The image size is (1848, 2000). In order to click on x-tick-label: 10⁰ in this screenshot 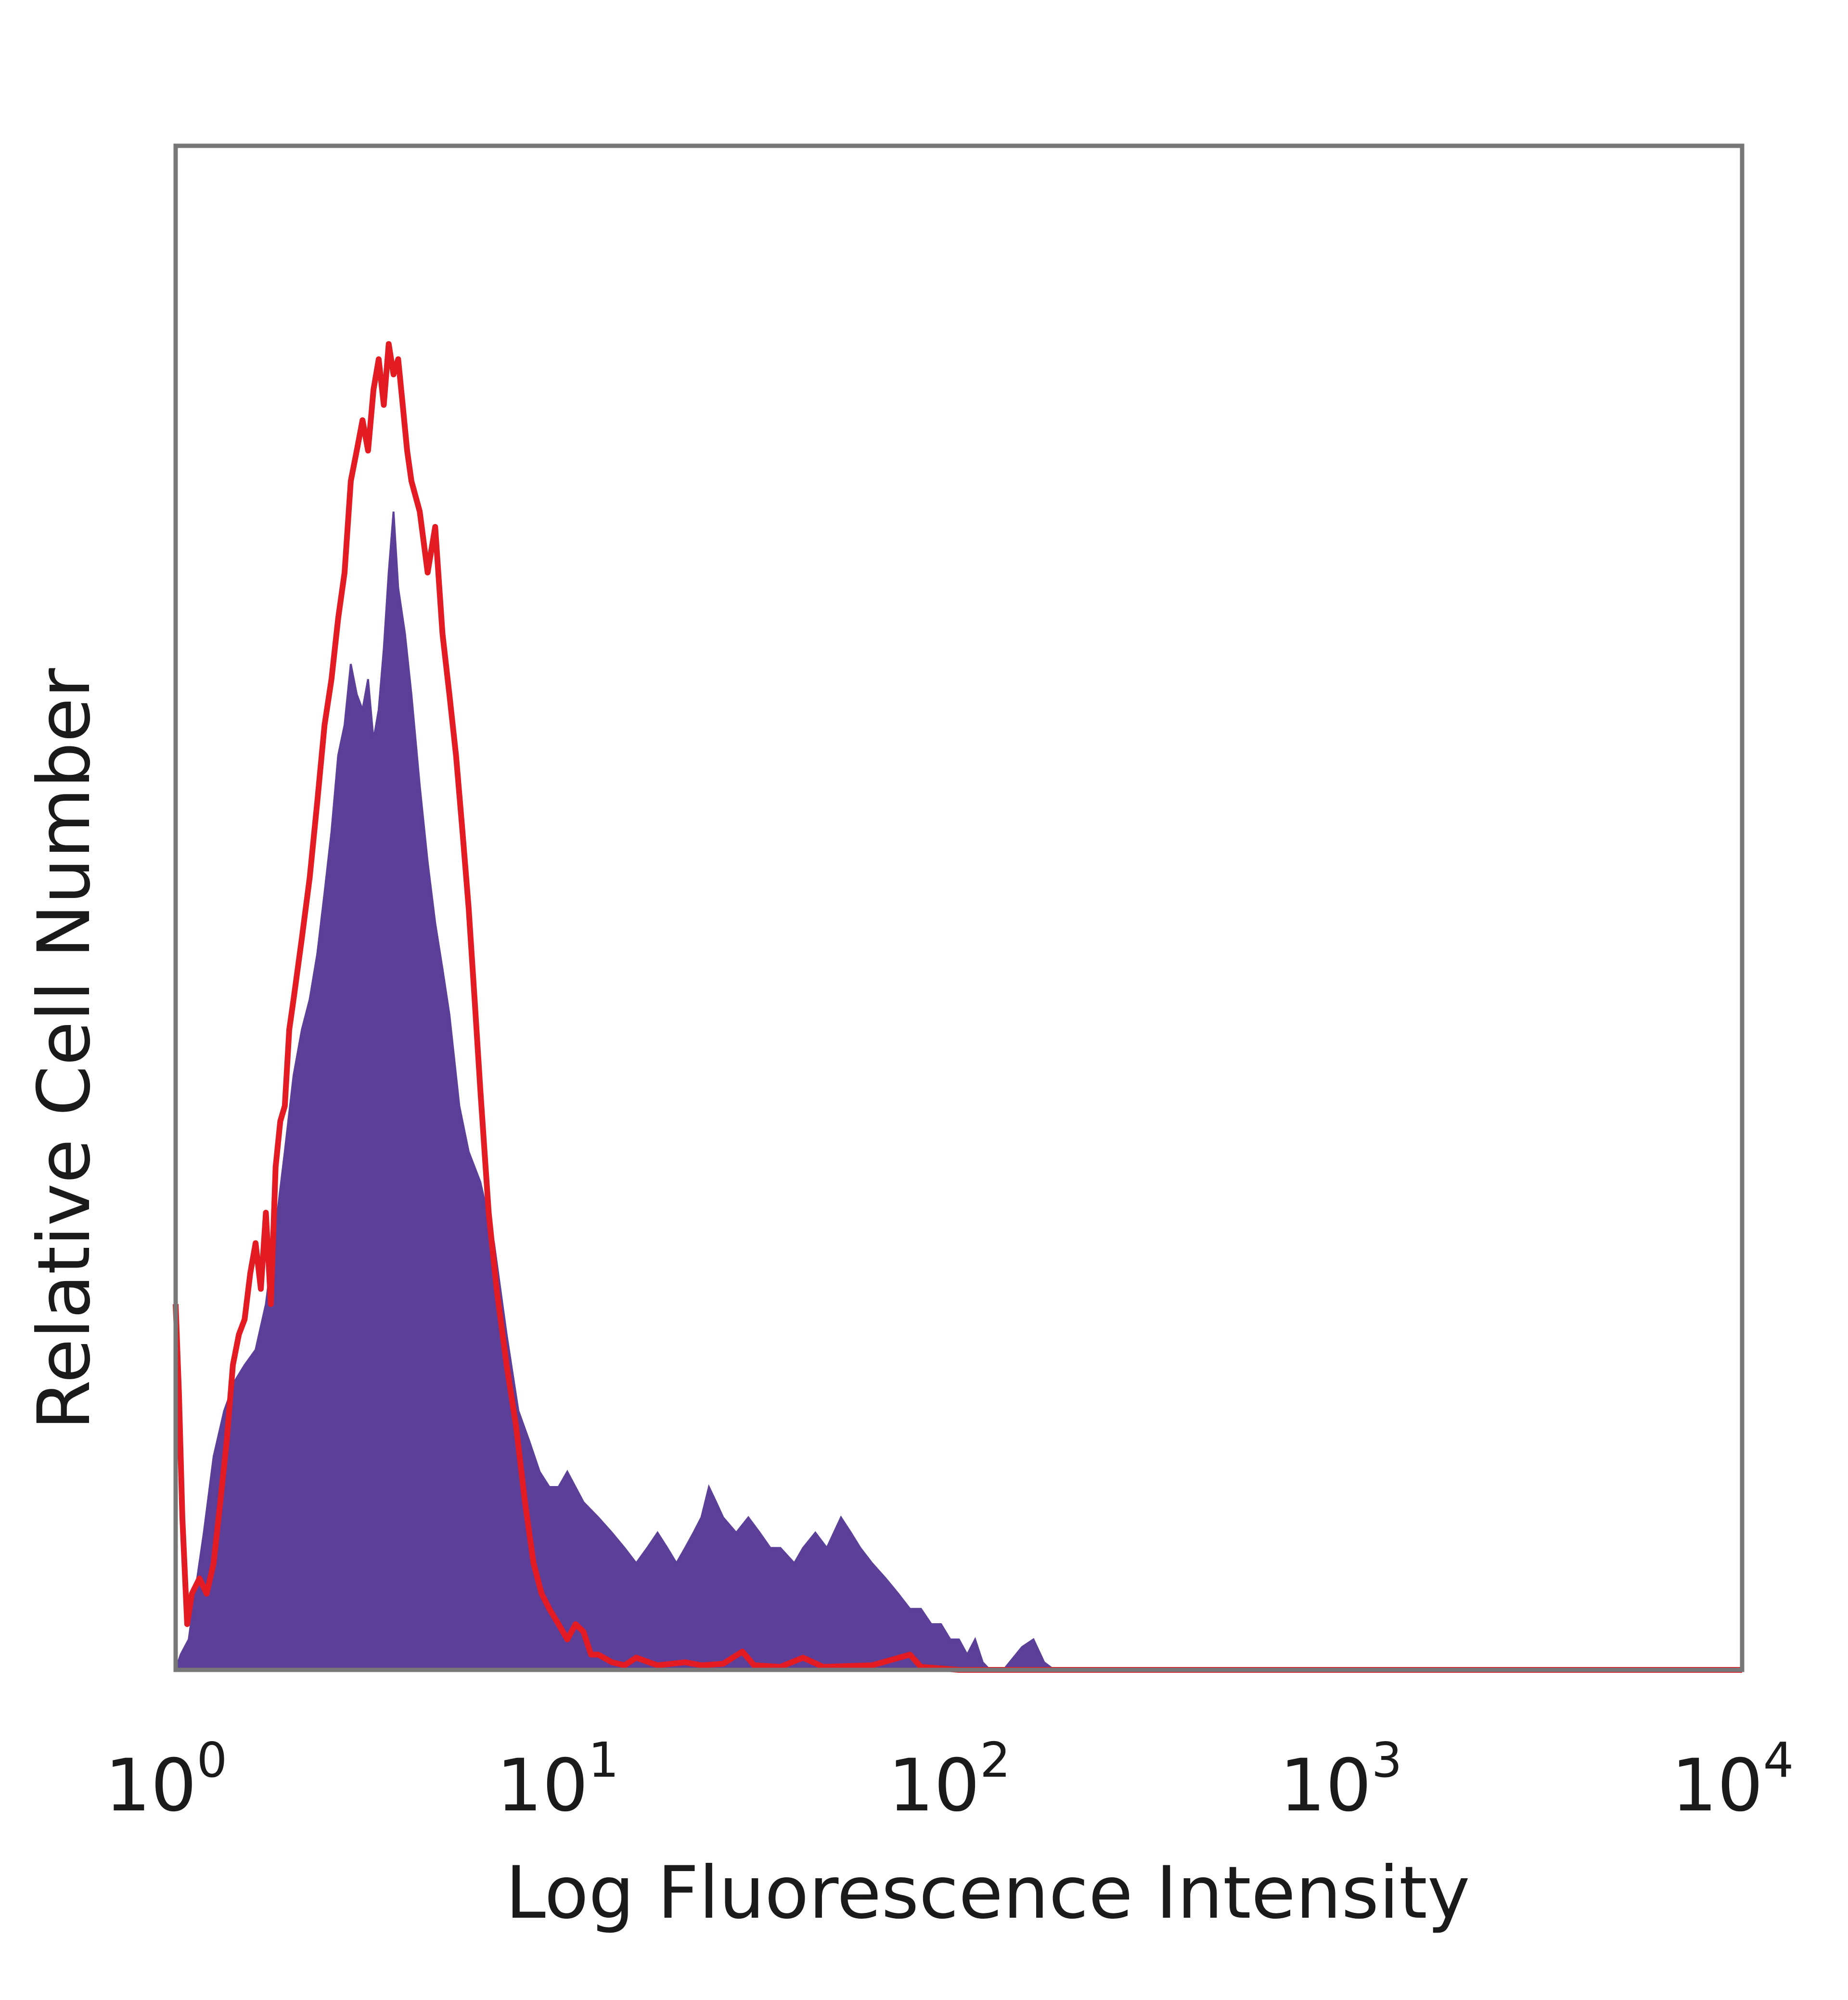, I will do `click(166, 1780)`.